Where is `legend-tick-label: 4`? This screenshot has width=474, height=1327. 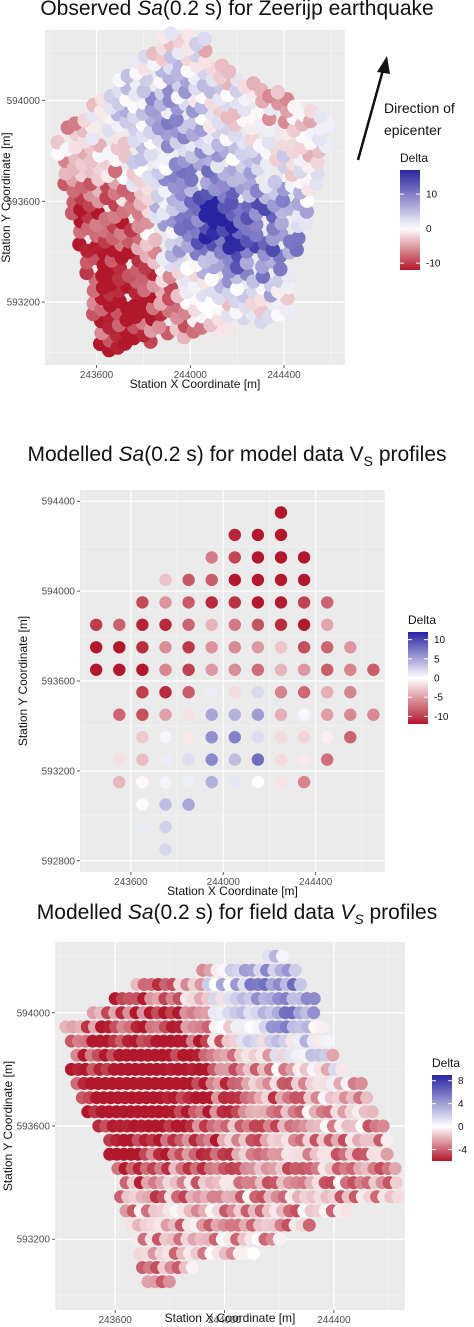
legend-tick-label: 4 is located at coordinates (461, 1104).